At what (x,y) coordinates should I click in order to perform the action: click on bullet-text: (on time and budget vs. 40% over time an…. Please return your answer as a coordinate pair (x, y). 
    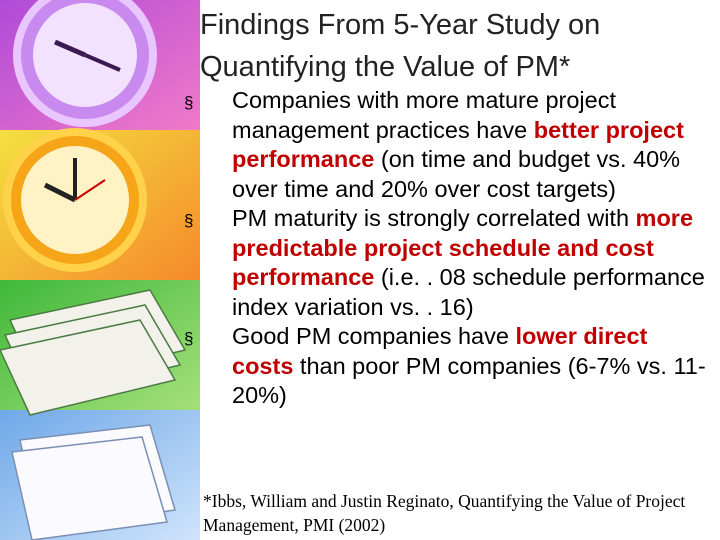
    Looking at the image, I should click on (456, 174).